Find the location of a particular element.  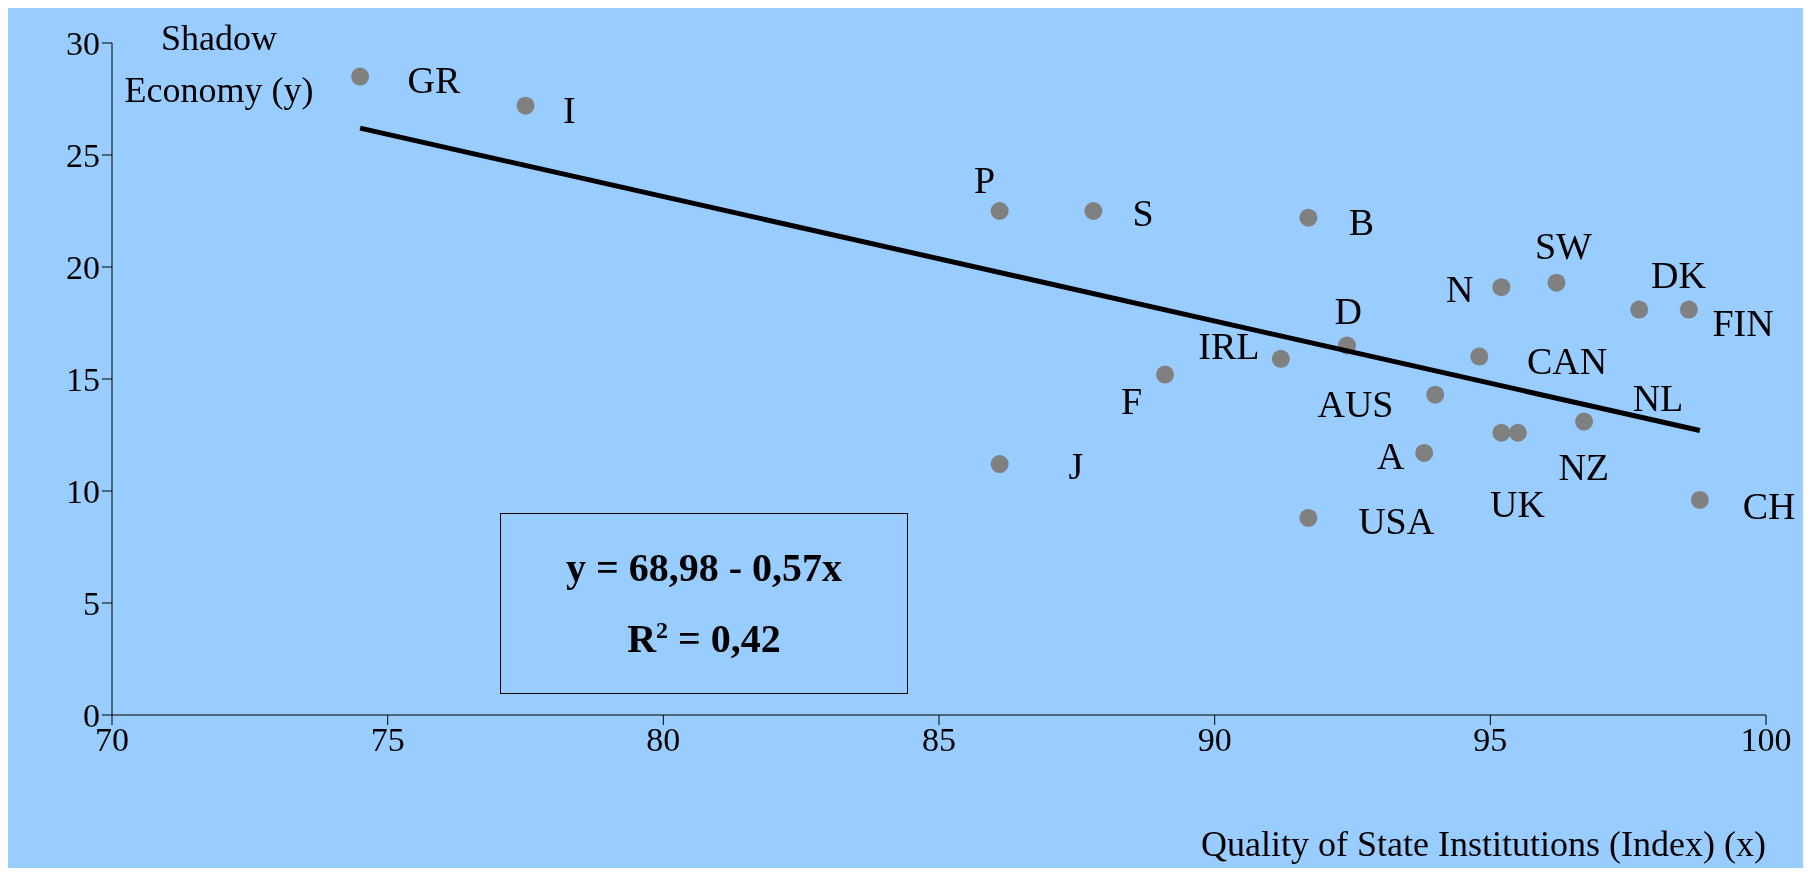

annotation: FIN is located at coordinates (1743, 323).